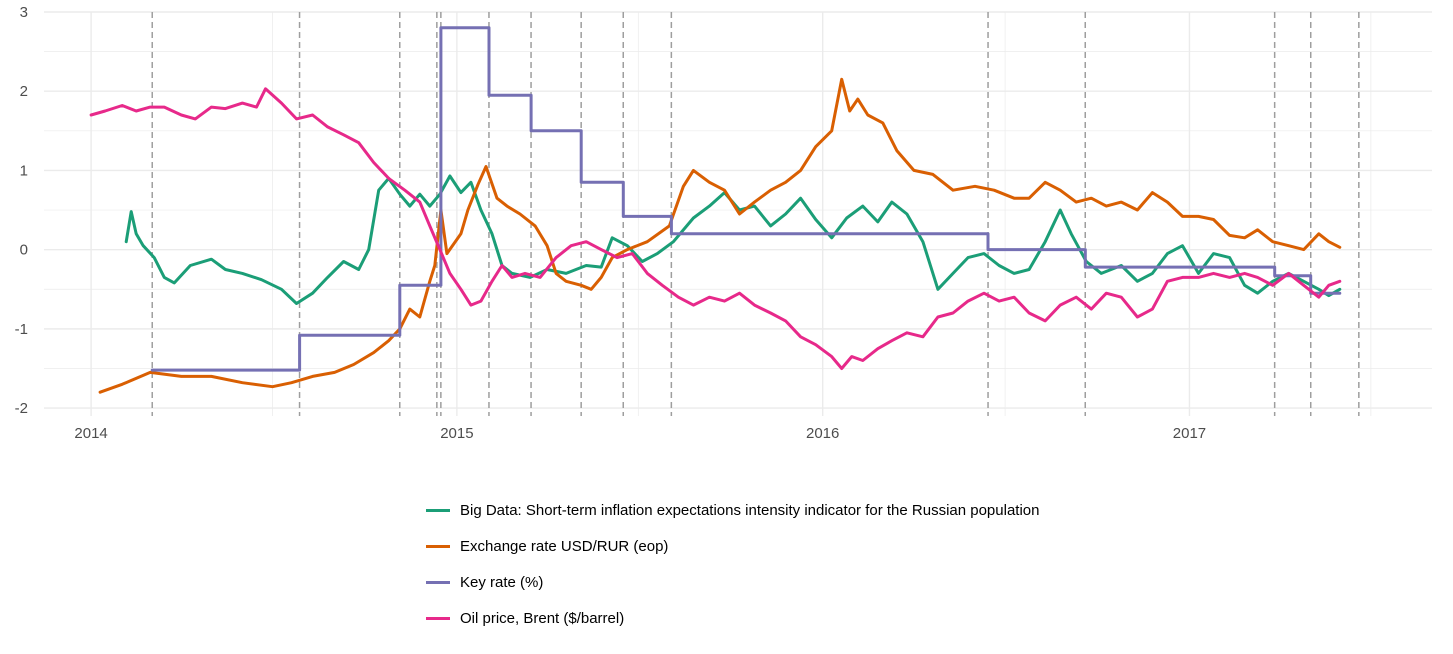 This screenshot has height=654, width=1453. What do you see at coordinates (438, 618) in the screenshot?
I see `legend-swatch-oil-price` at bounding box center [438, 618].